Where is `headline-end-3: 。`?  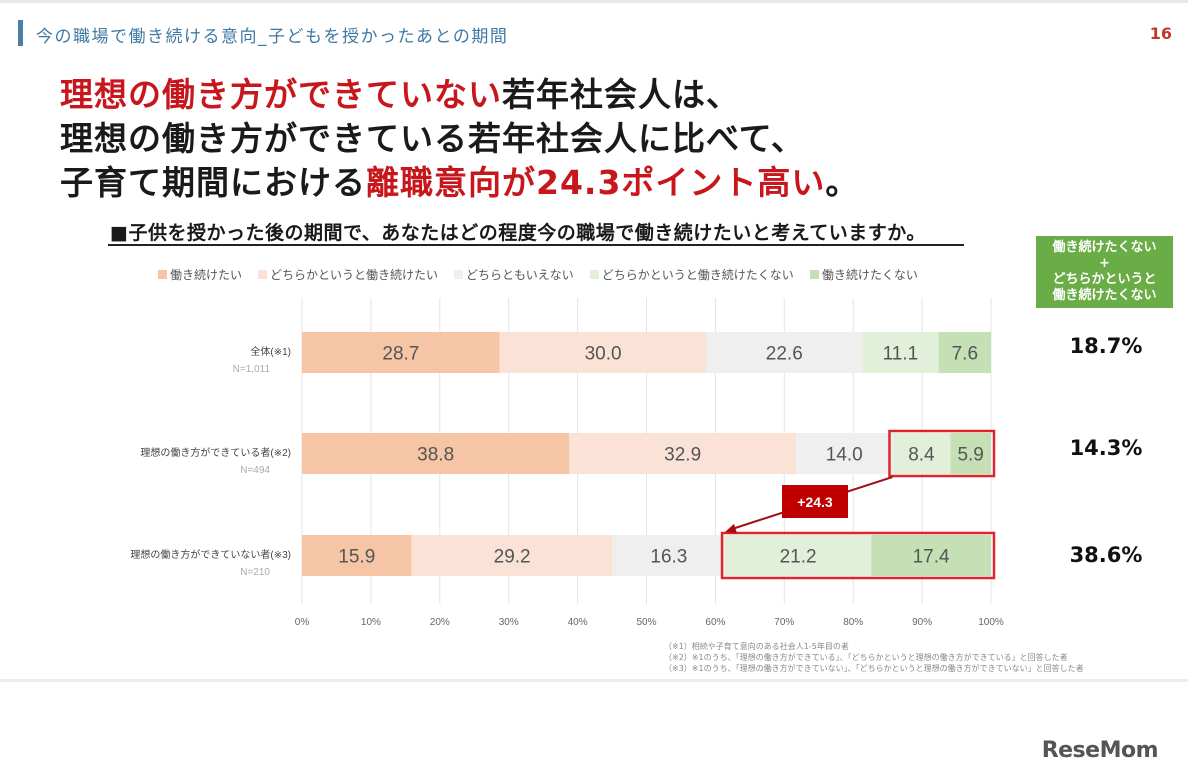
headline-end-3: 。 is located at coordinates (842, 182).